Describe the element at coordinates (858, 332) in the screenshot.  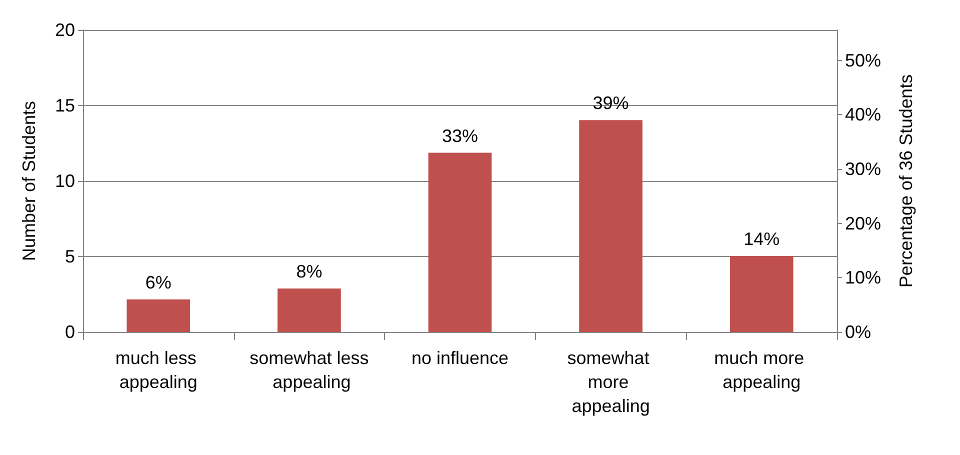
I see `y2-tick-label: 0%` at that location.